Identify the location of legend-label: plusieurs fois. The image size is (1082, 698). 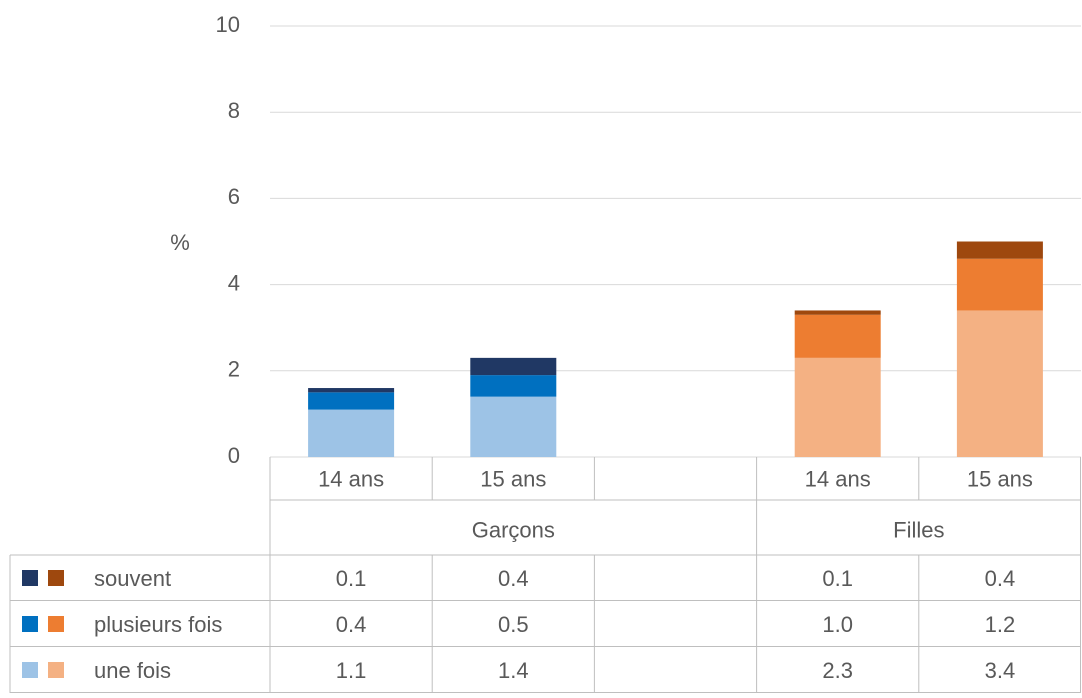
(158, 624).